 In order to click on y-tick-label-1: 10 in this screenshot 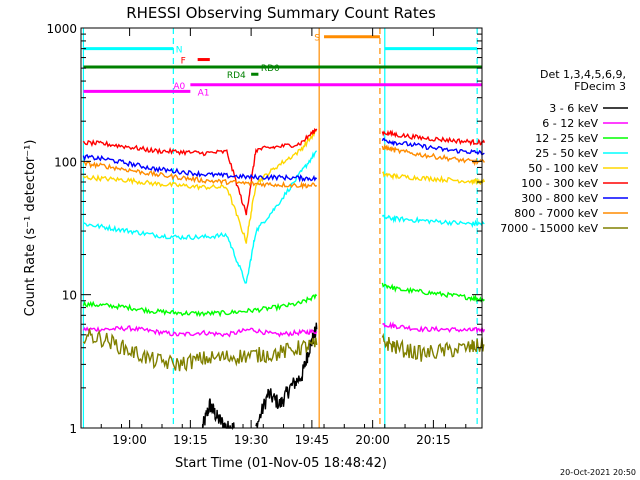, I will do `click(69, 296)`.